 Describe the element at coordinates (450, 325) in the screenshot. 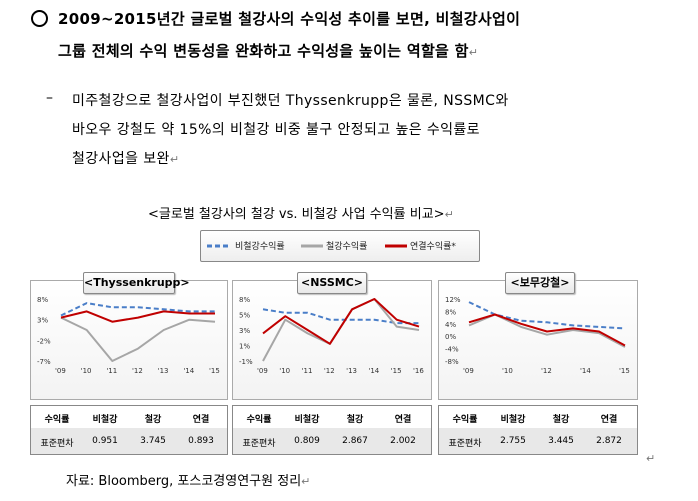

I see `y-tick-label: 4%` at that location.